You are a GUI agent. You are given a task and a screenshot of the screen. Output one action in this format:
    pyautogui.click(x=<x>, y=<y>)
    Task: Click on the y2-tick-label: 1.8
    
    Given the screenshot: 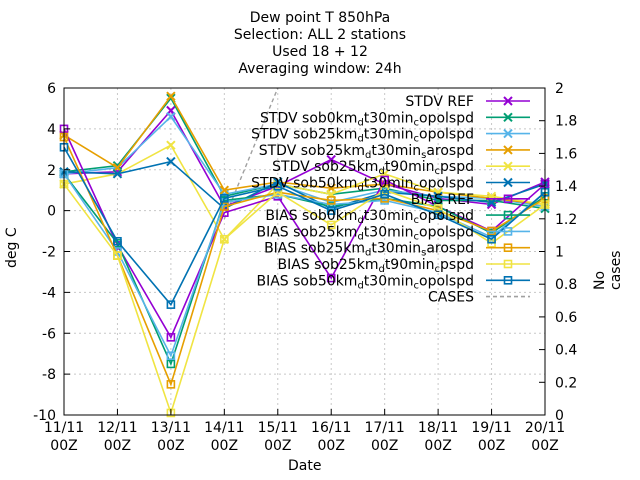 What is the action you would take?
    pyautogui.click(x=566, y=122)
    